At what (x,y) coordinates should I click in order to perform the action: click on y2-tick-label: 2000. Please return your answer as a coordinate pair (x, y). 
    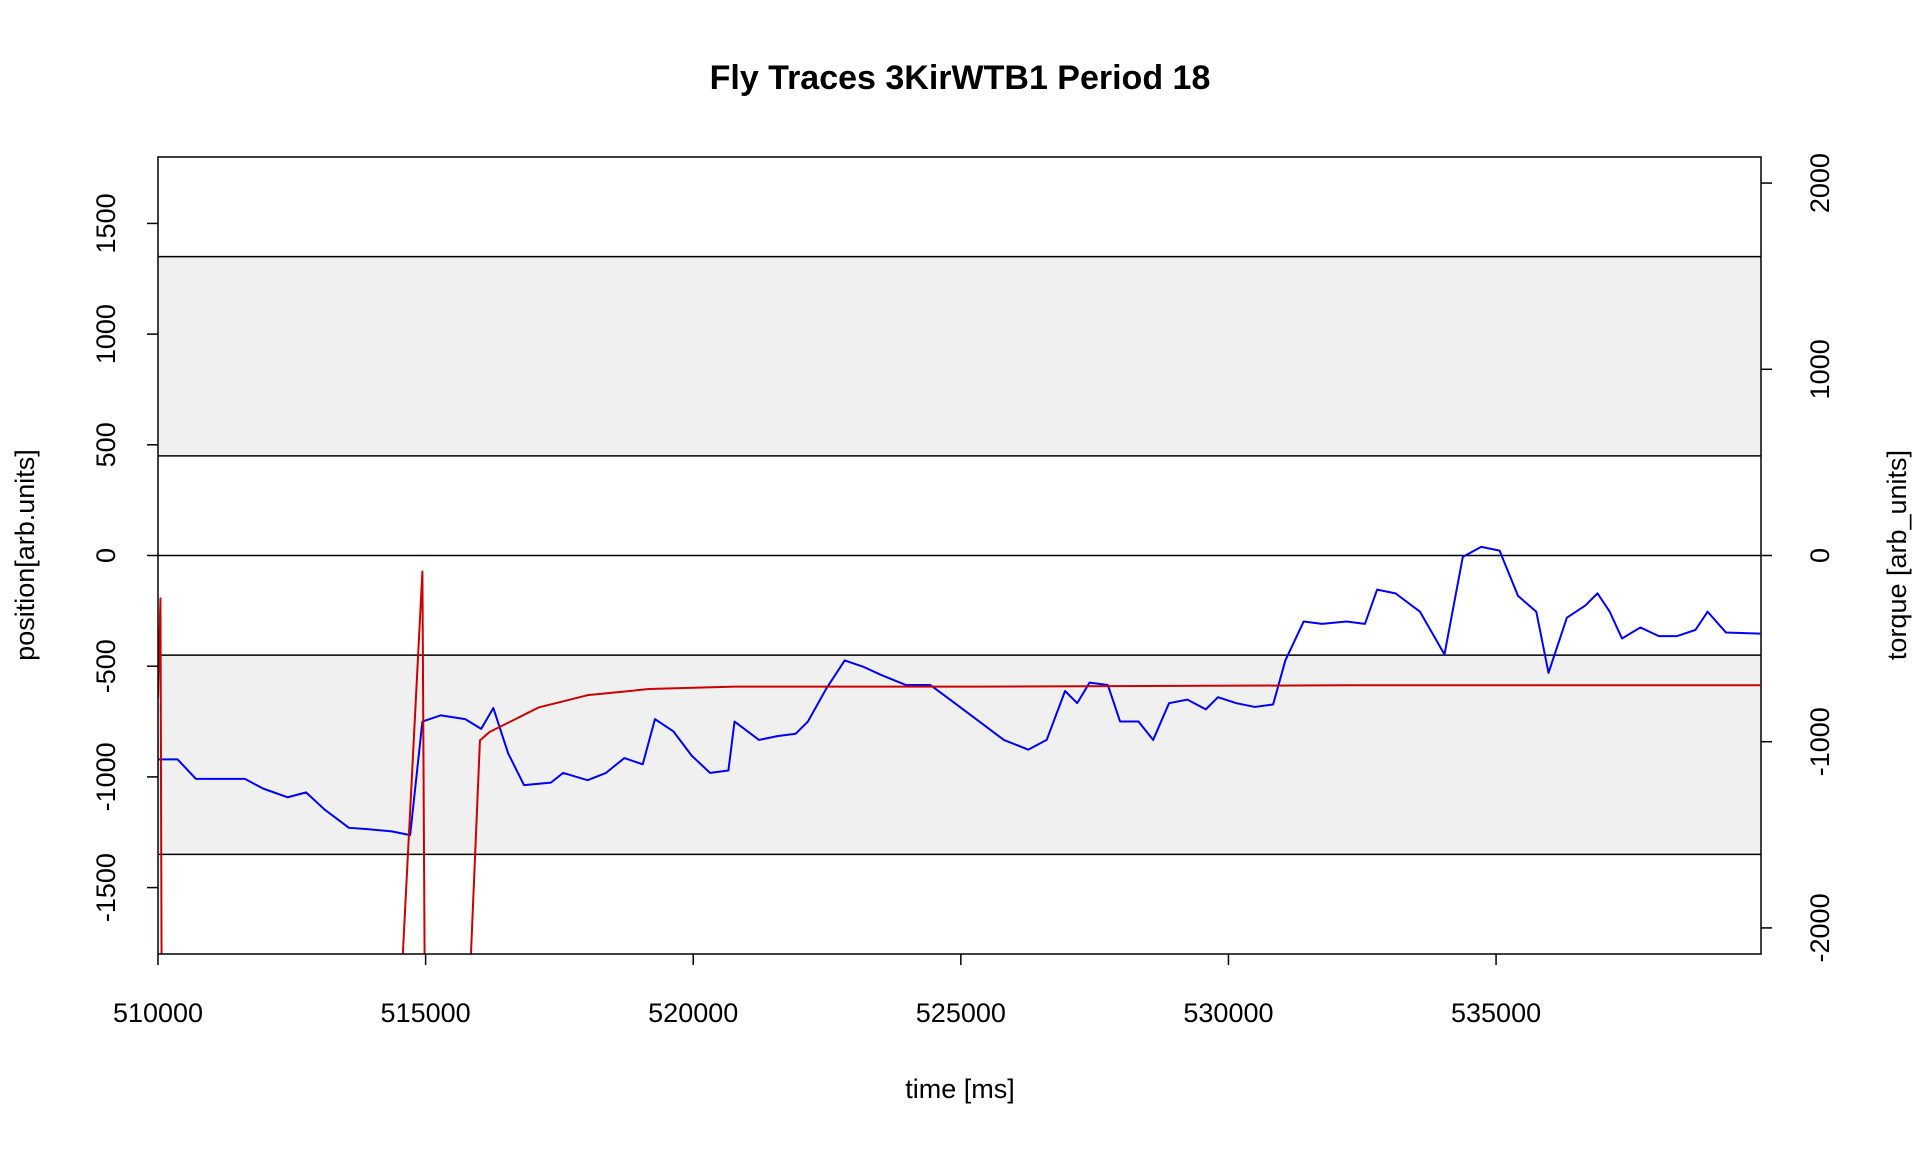
    Looking at the image, I should click on (1820, 183).